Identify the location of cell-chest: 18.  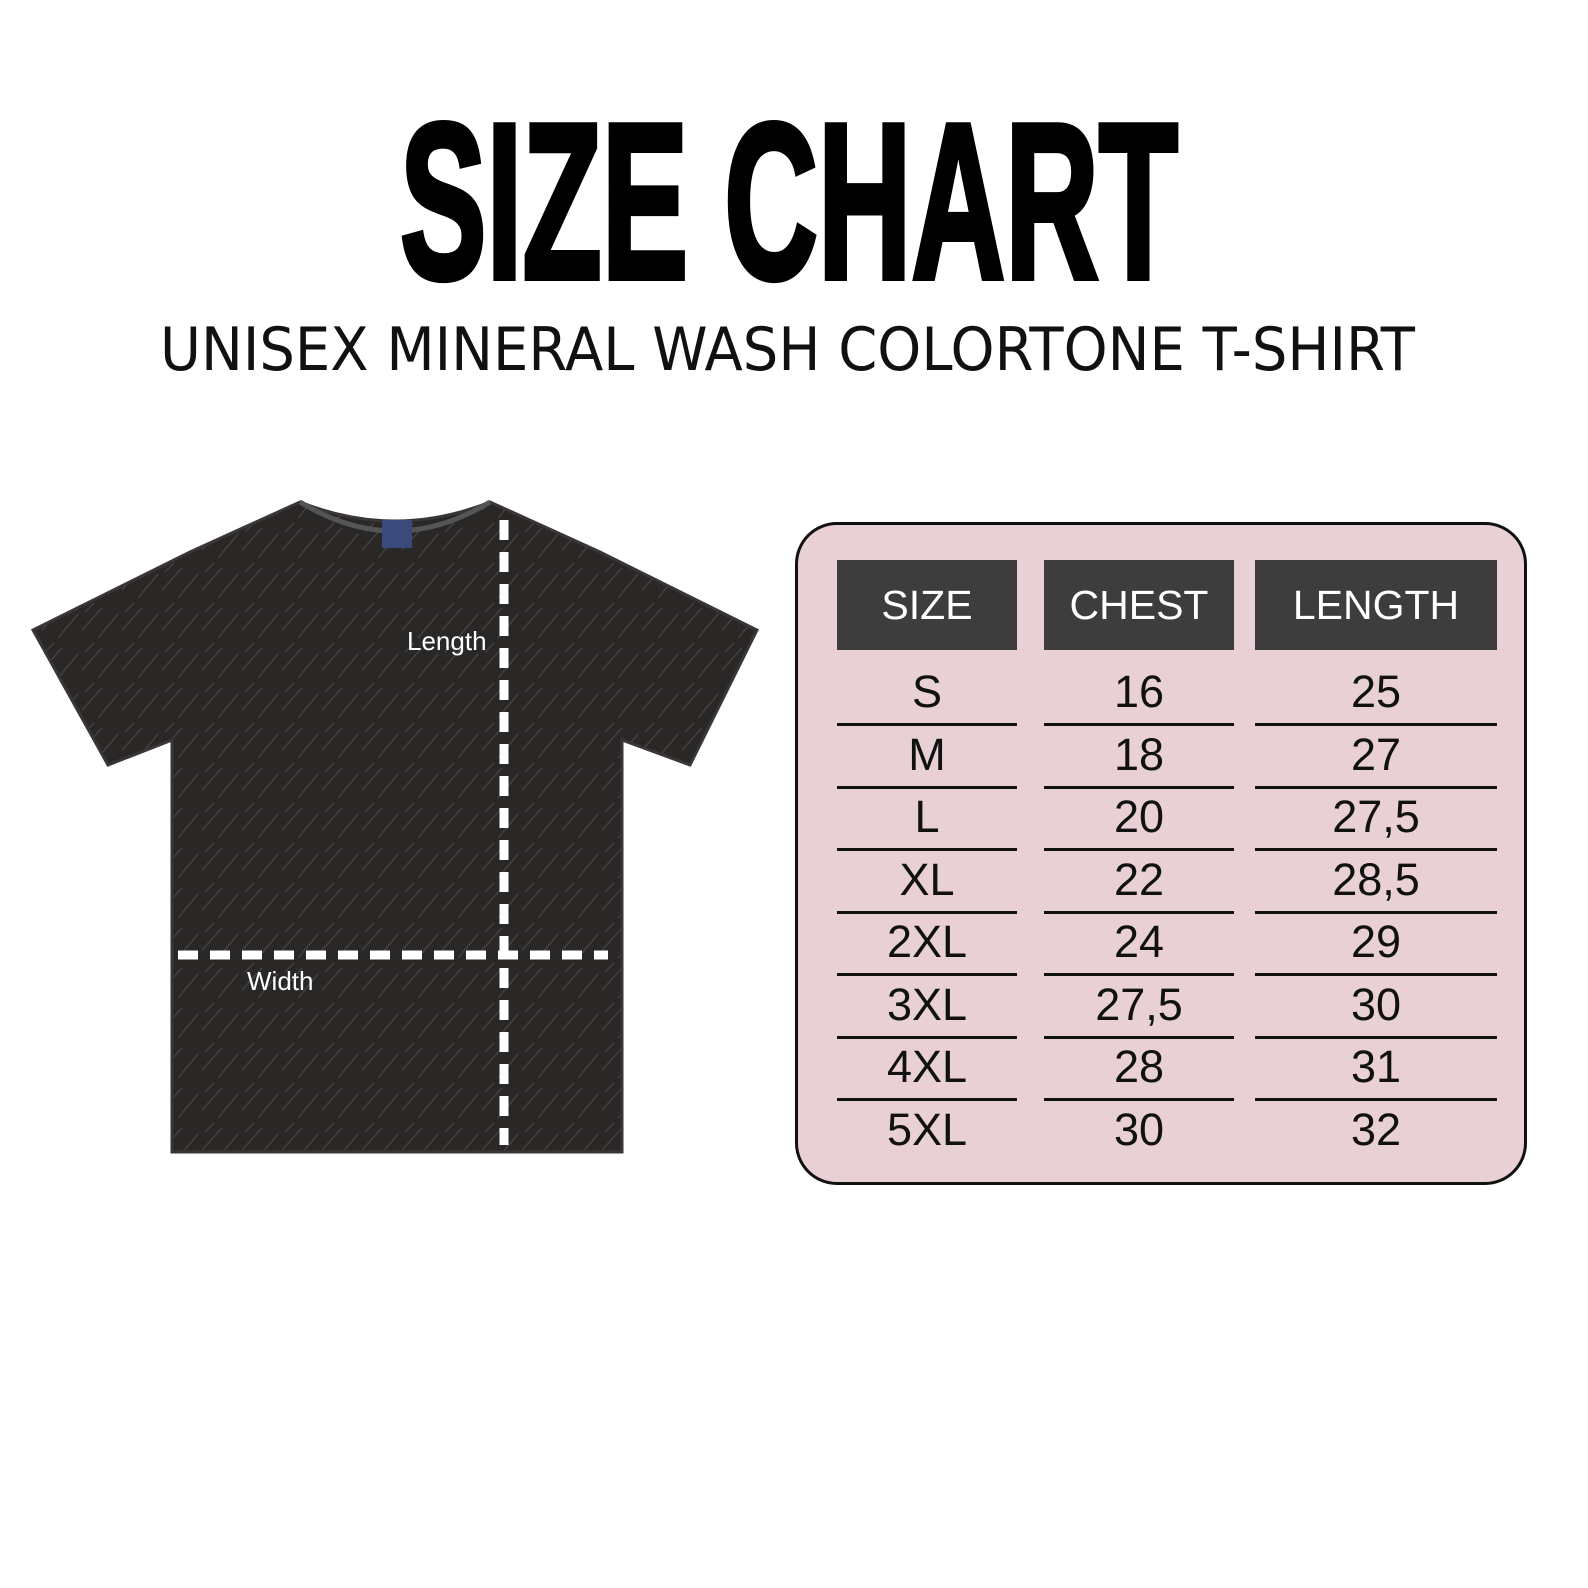
(1139, 754).